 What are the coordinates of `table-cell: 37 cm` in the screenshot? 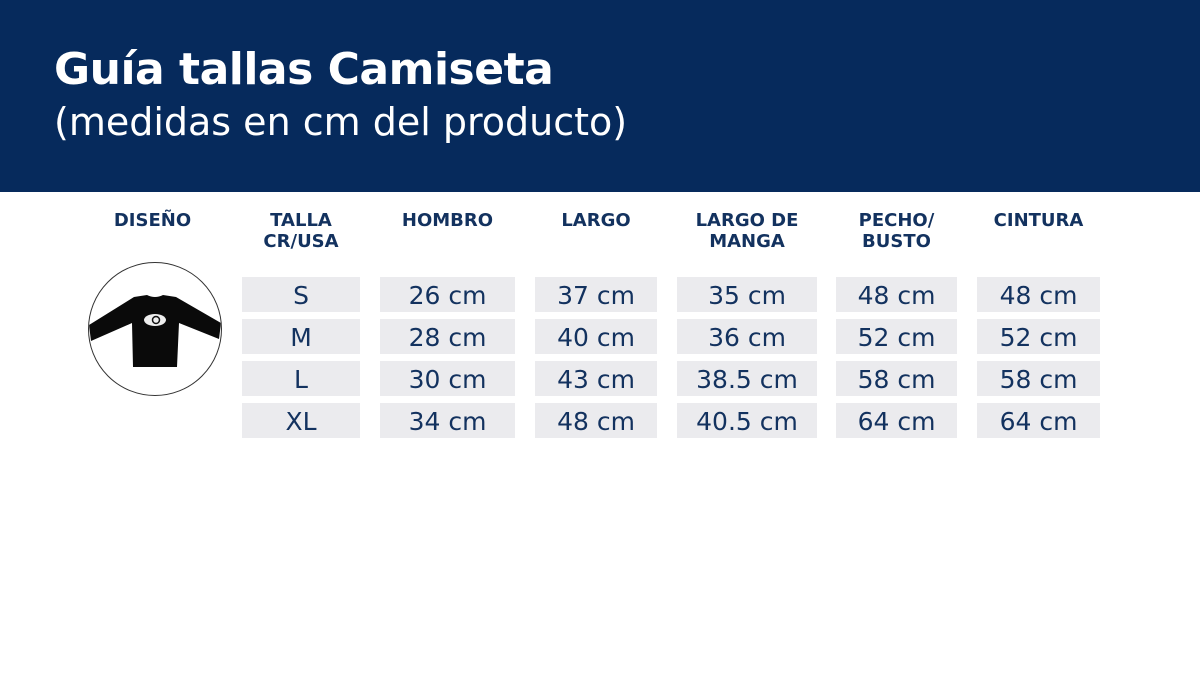 It's located at (596, 294).